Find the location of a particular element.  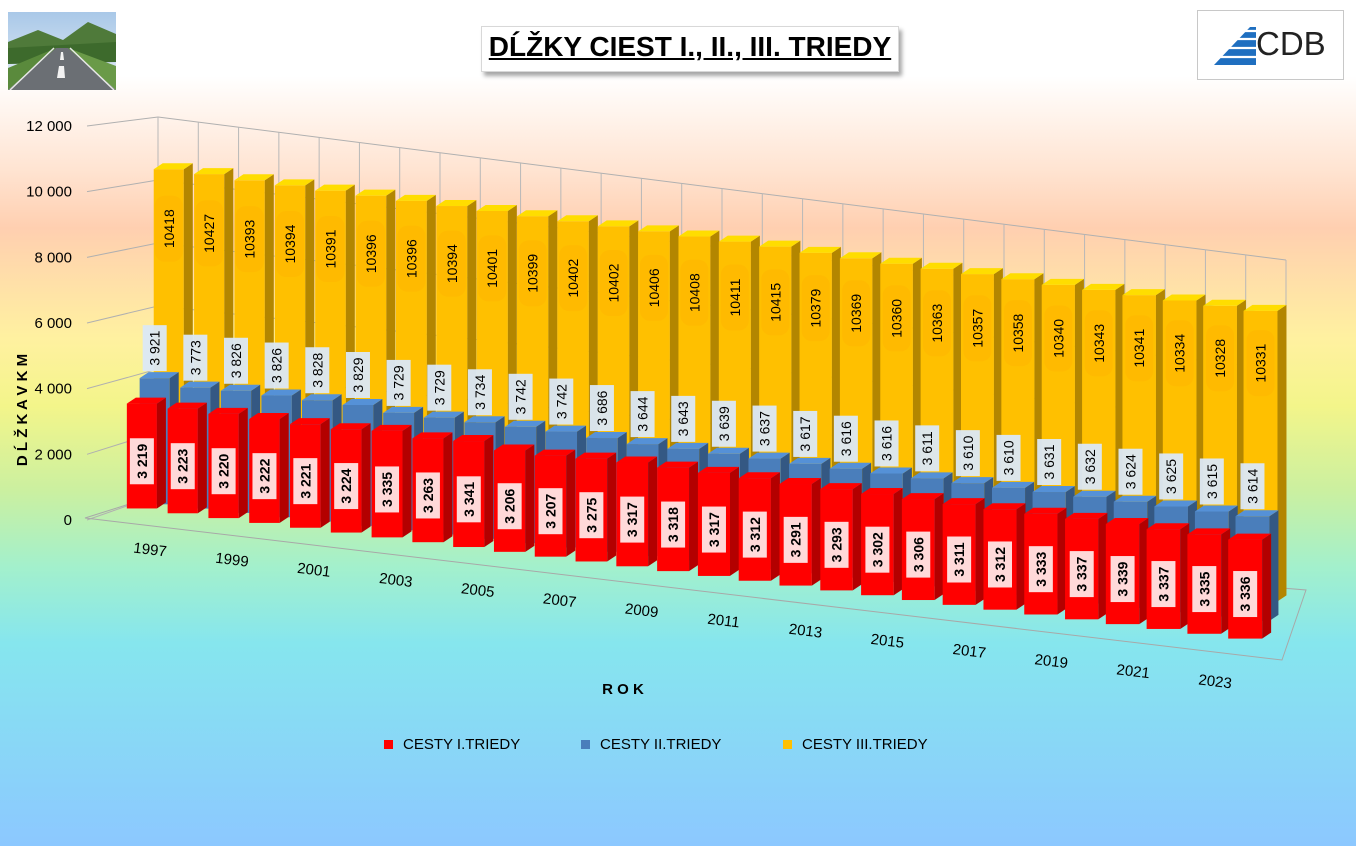

x-tick-label: 2003 is located at coordinates (395, 580).